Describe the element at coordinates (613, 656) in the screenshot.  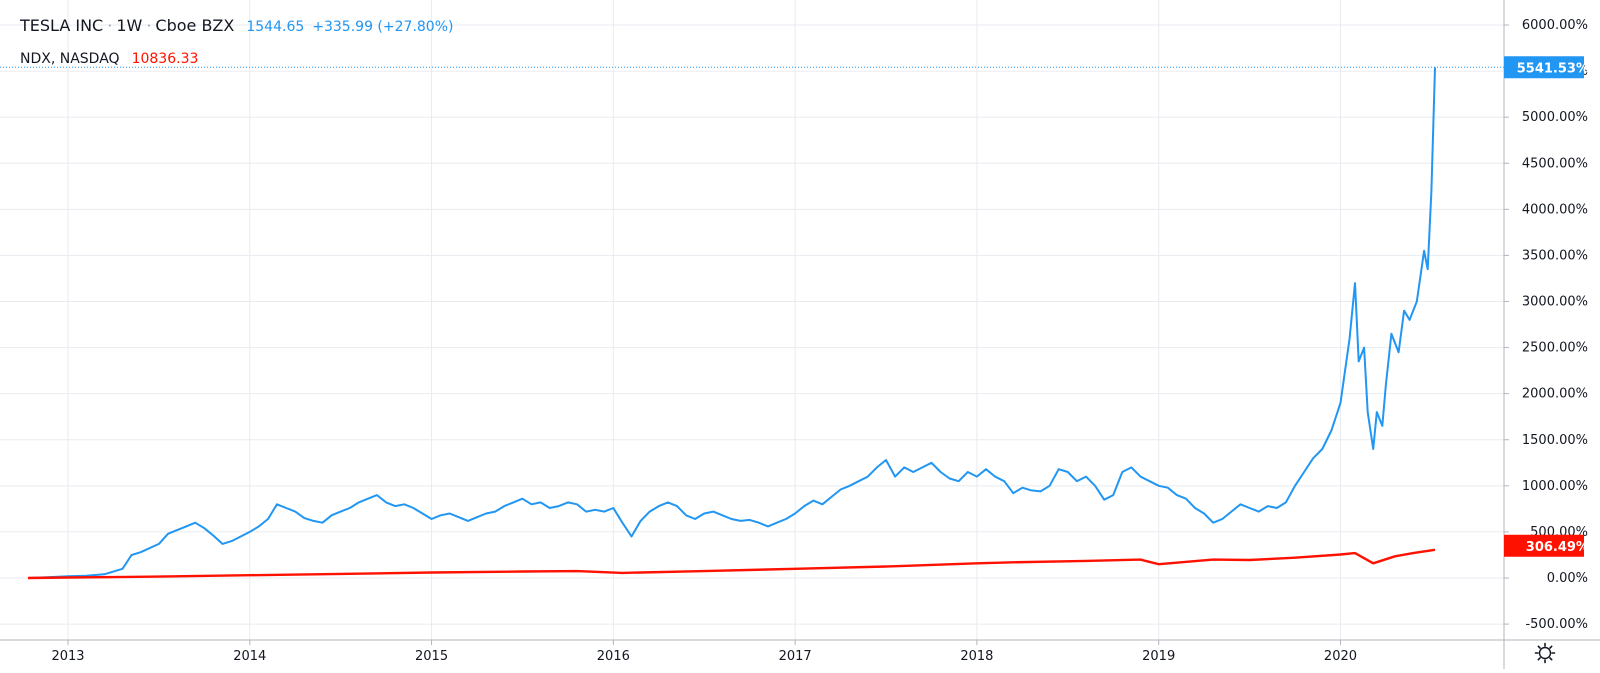
I see `x-tick-label: 2016` at that location.